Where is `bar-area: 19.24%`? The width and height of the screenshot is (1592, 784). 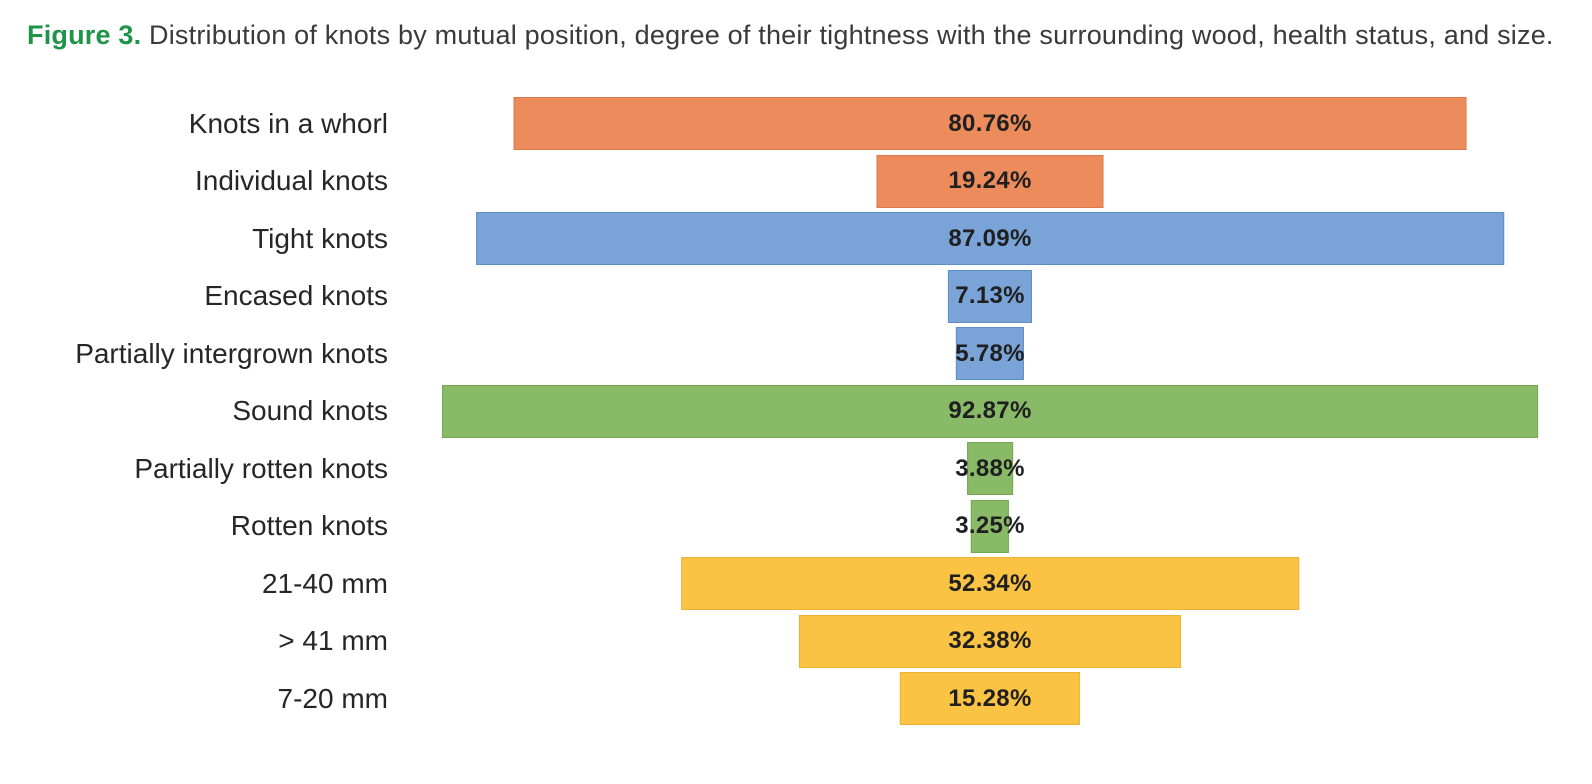
bar-area: 19.24% is located at coordinates (990, 181).